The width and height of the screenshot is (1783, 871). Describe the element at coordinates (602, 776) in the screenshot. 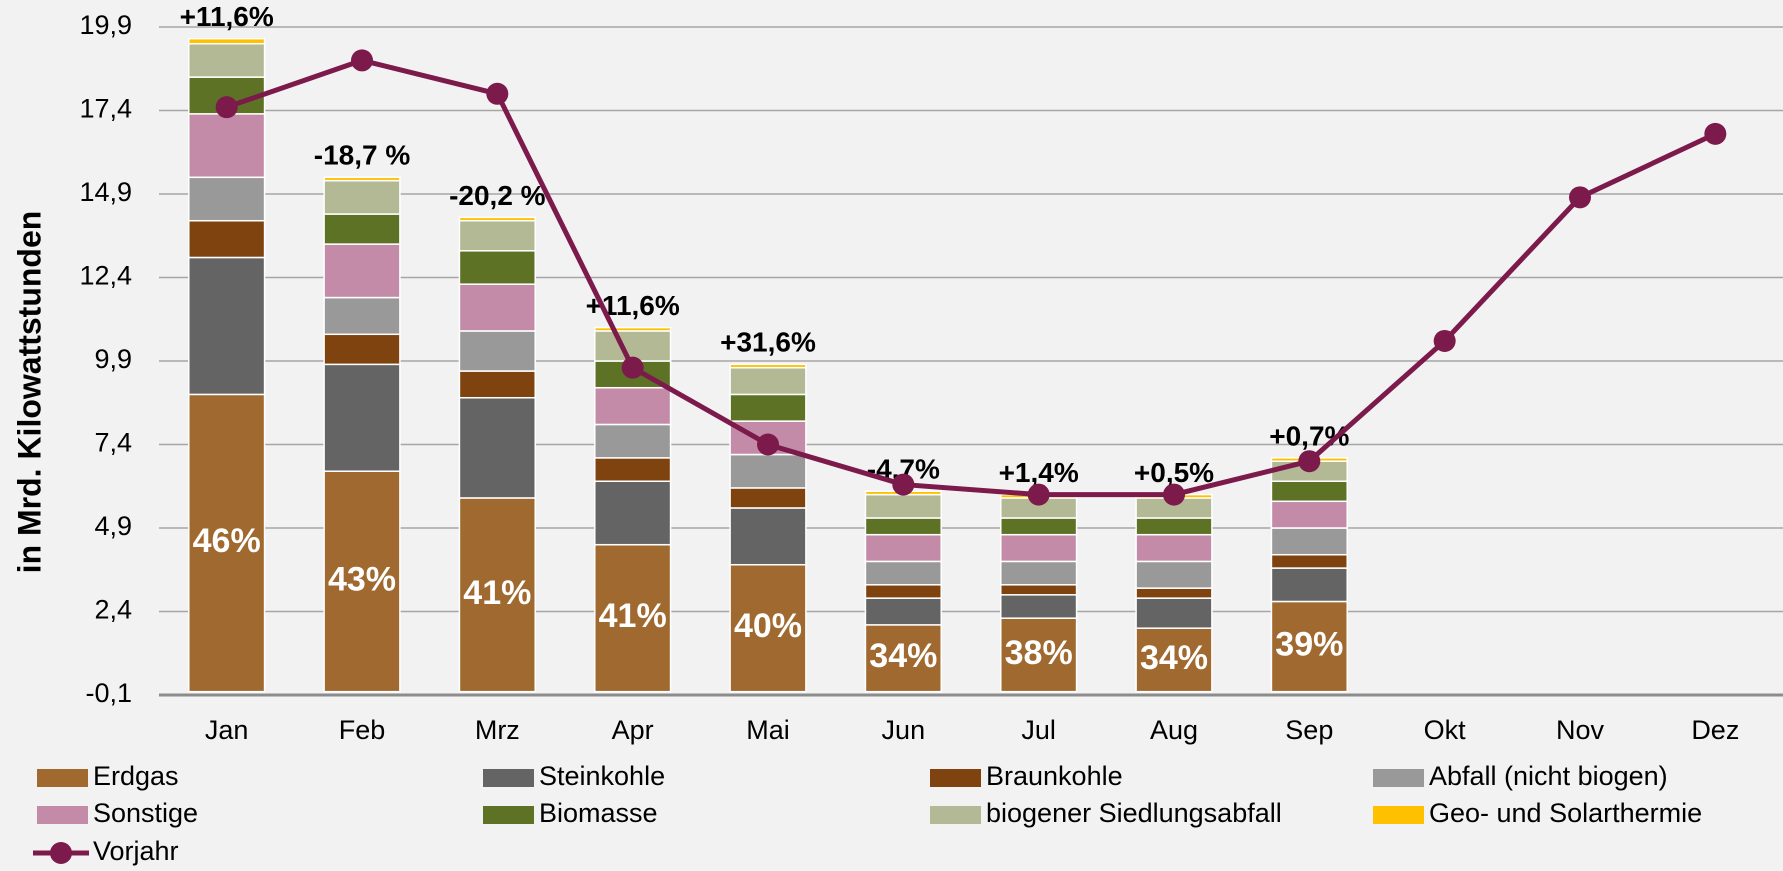

I see `legend-label: Steinkohle` at that location.